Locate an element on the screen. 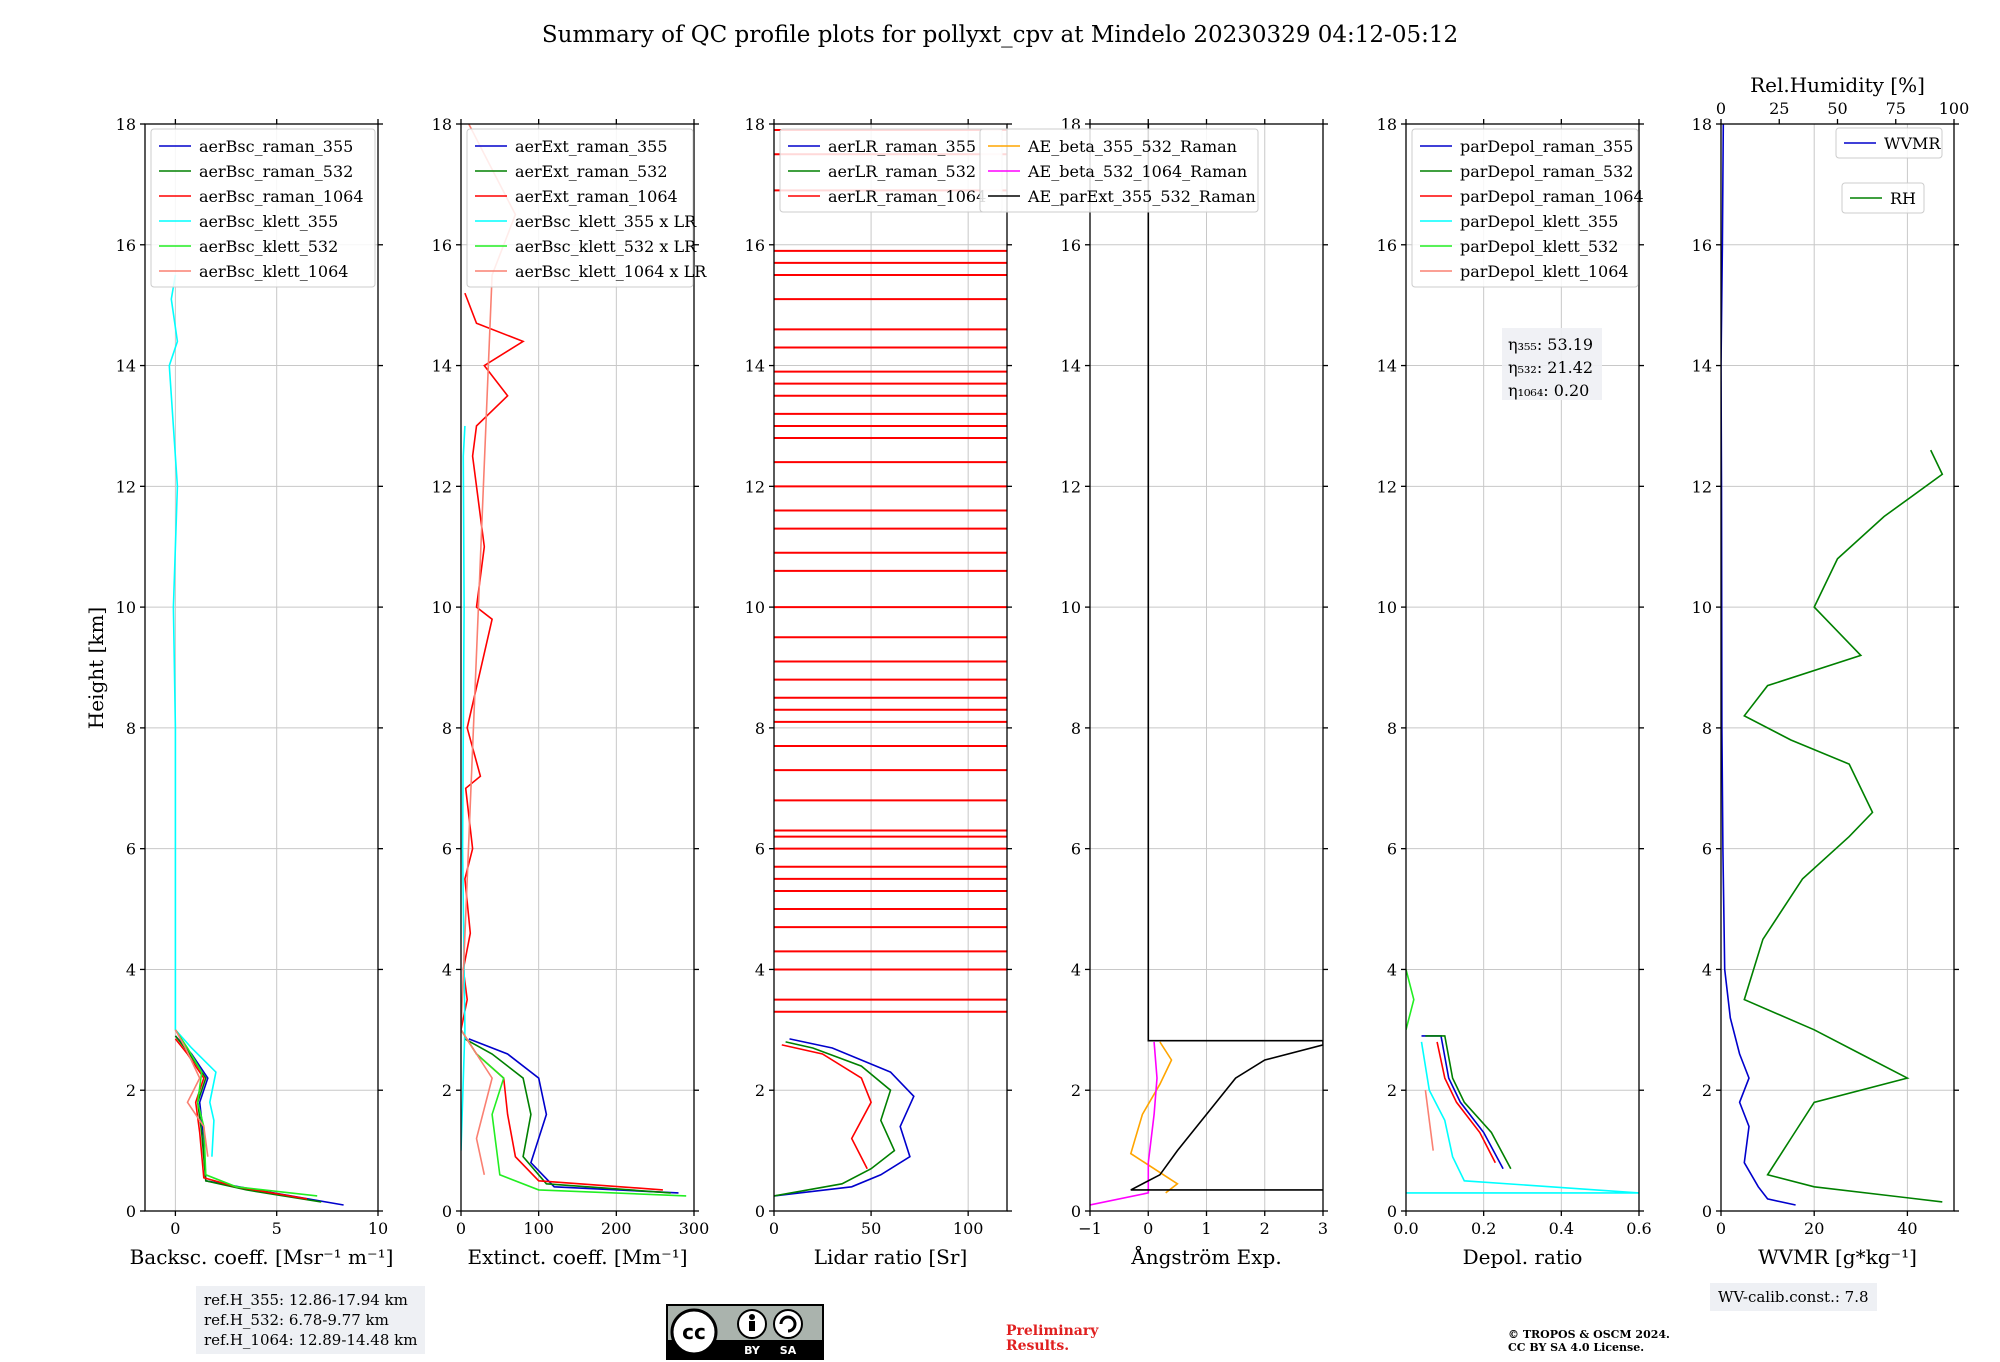 The image size is (2000, 1362). panel-lr: 0 2 4 6 8 10 12 14 16 18 0 50 100 Lidar ratio [Sr] is located at coordinates (878, 692).